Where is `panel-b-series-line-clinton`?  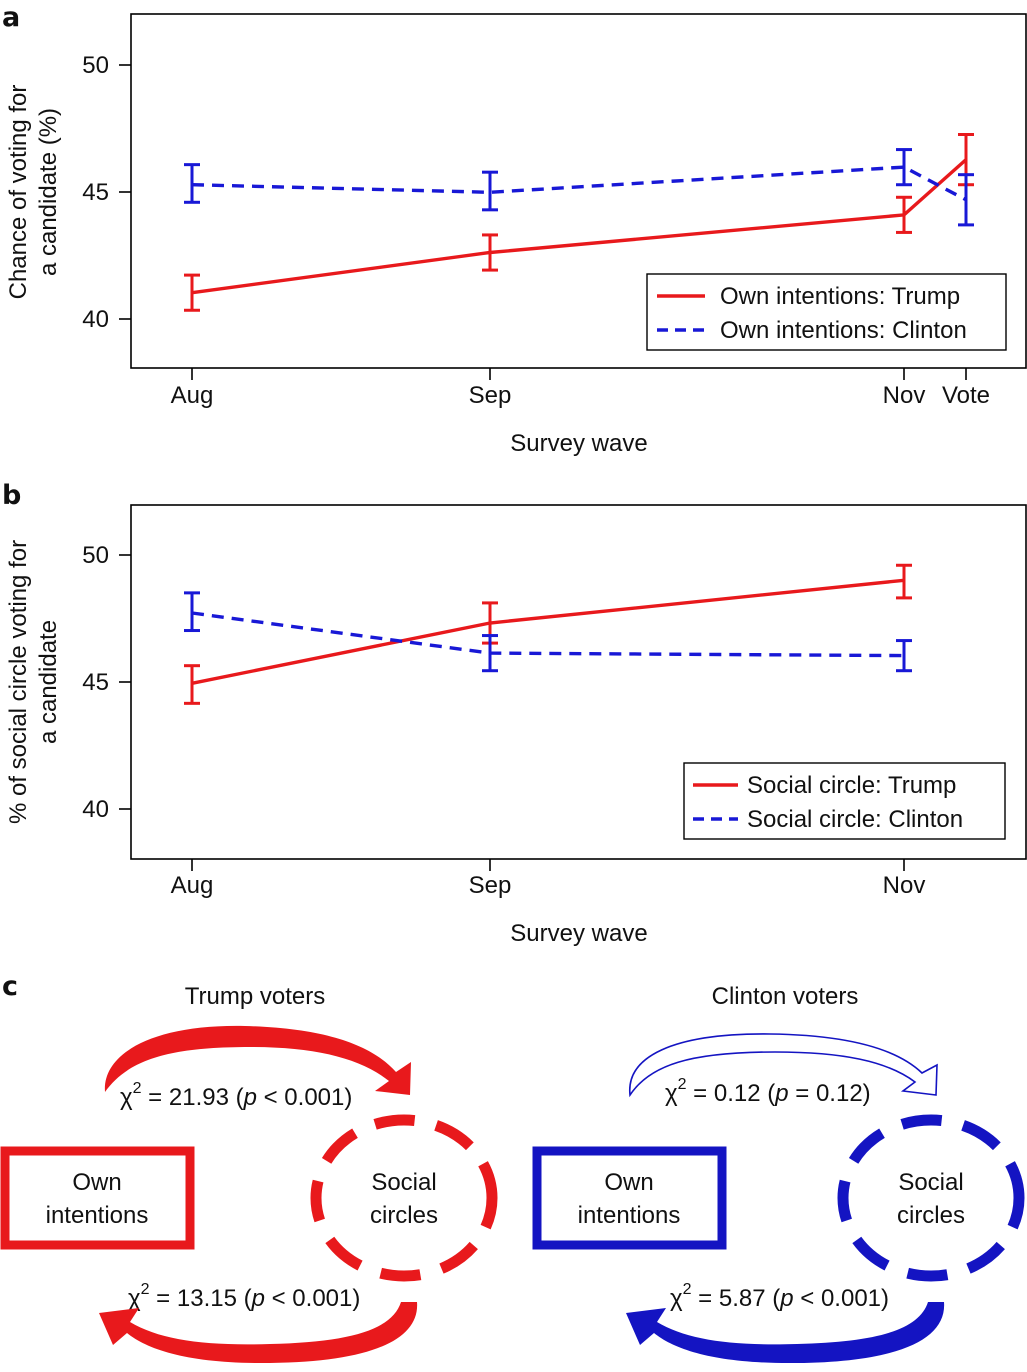 panel-b-series-line-clinton is located at coordinates (548, 634).